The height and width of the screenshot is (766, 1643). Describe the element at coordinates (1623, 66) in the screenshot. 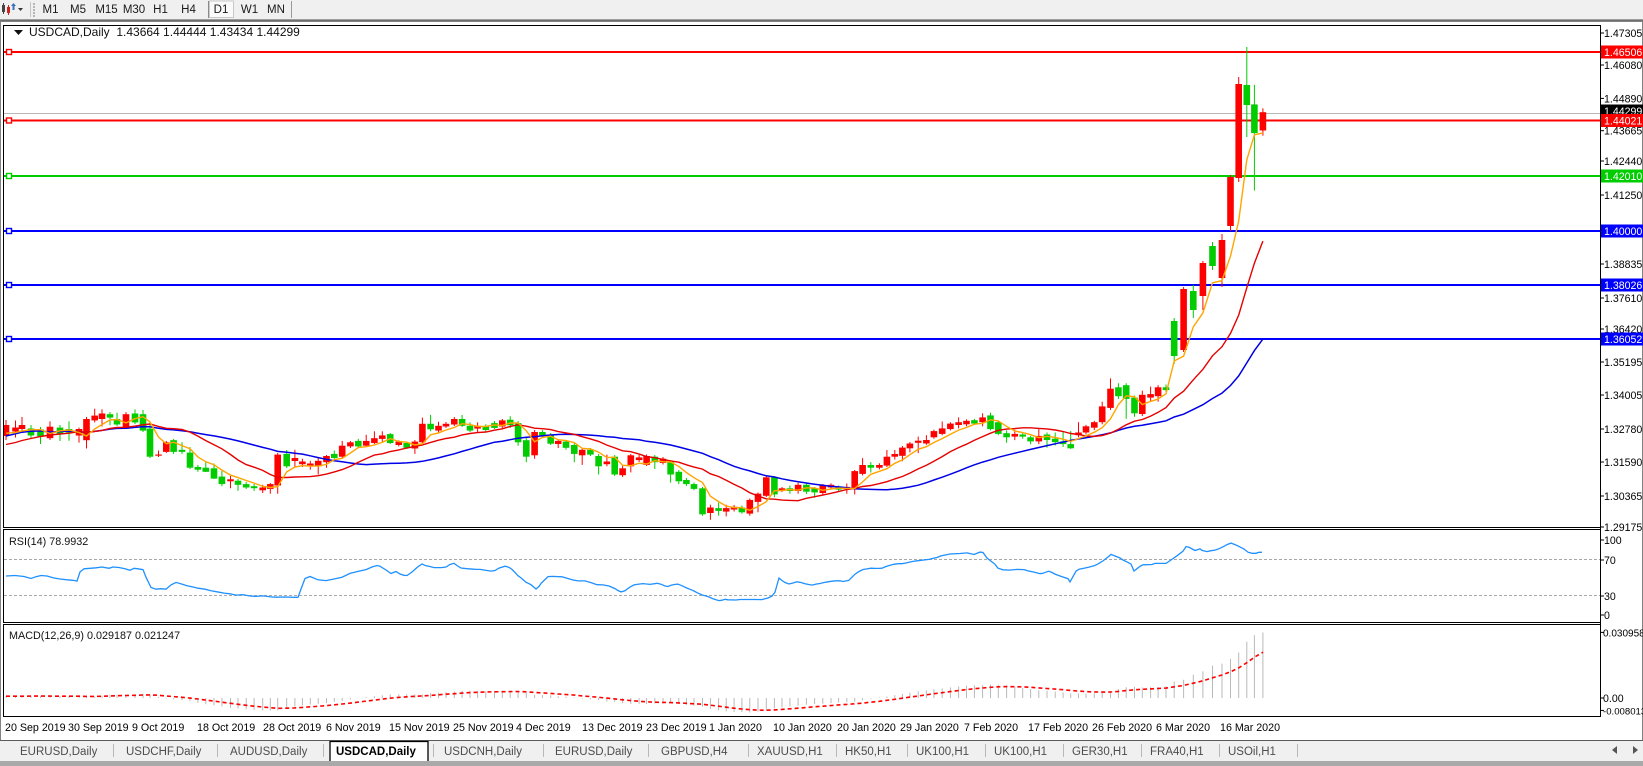

I see `svg-text: 1.46080` at that location.